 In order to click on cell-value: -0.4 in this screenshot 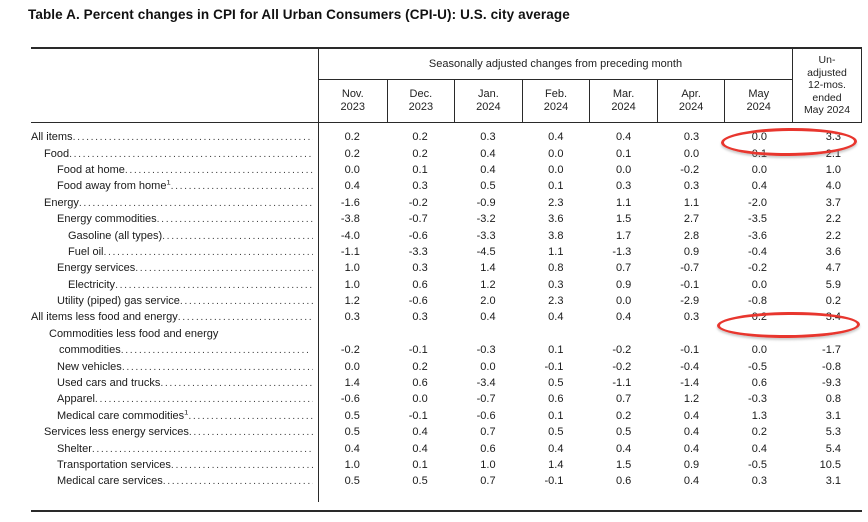, I will do `click(690, 366)`.